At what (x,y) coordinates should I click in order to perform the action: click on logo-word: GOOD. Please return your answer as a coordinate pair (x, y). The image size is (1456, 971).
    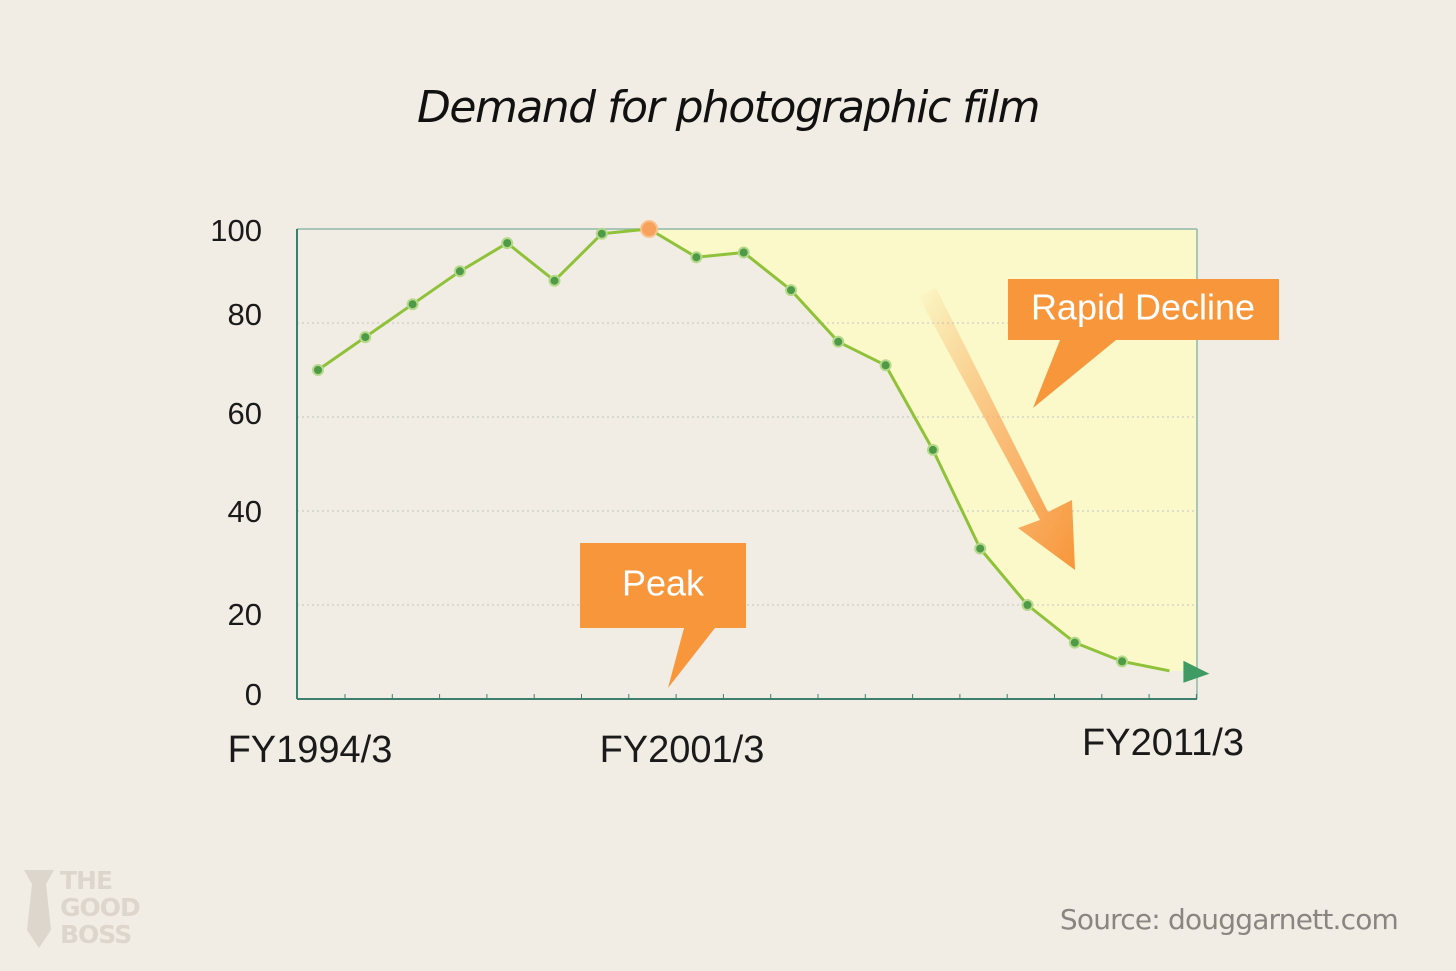
    Looking at the image, I should click on (100, 907).